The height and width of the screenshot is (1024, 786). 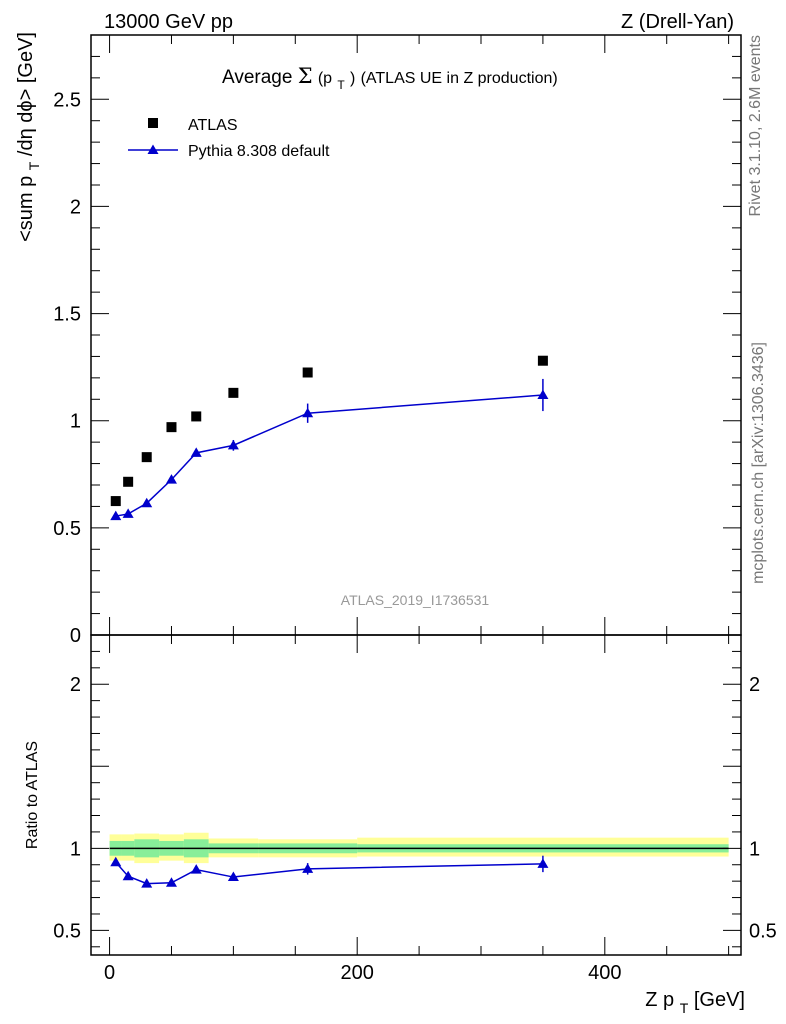 What do you see at coordinates (75, 849) in the screenshot?
I see `ratio-y-tick-label: 1` at bounding box center [75, 849].